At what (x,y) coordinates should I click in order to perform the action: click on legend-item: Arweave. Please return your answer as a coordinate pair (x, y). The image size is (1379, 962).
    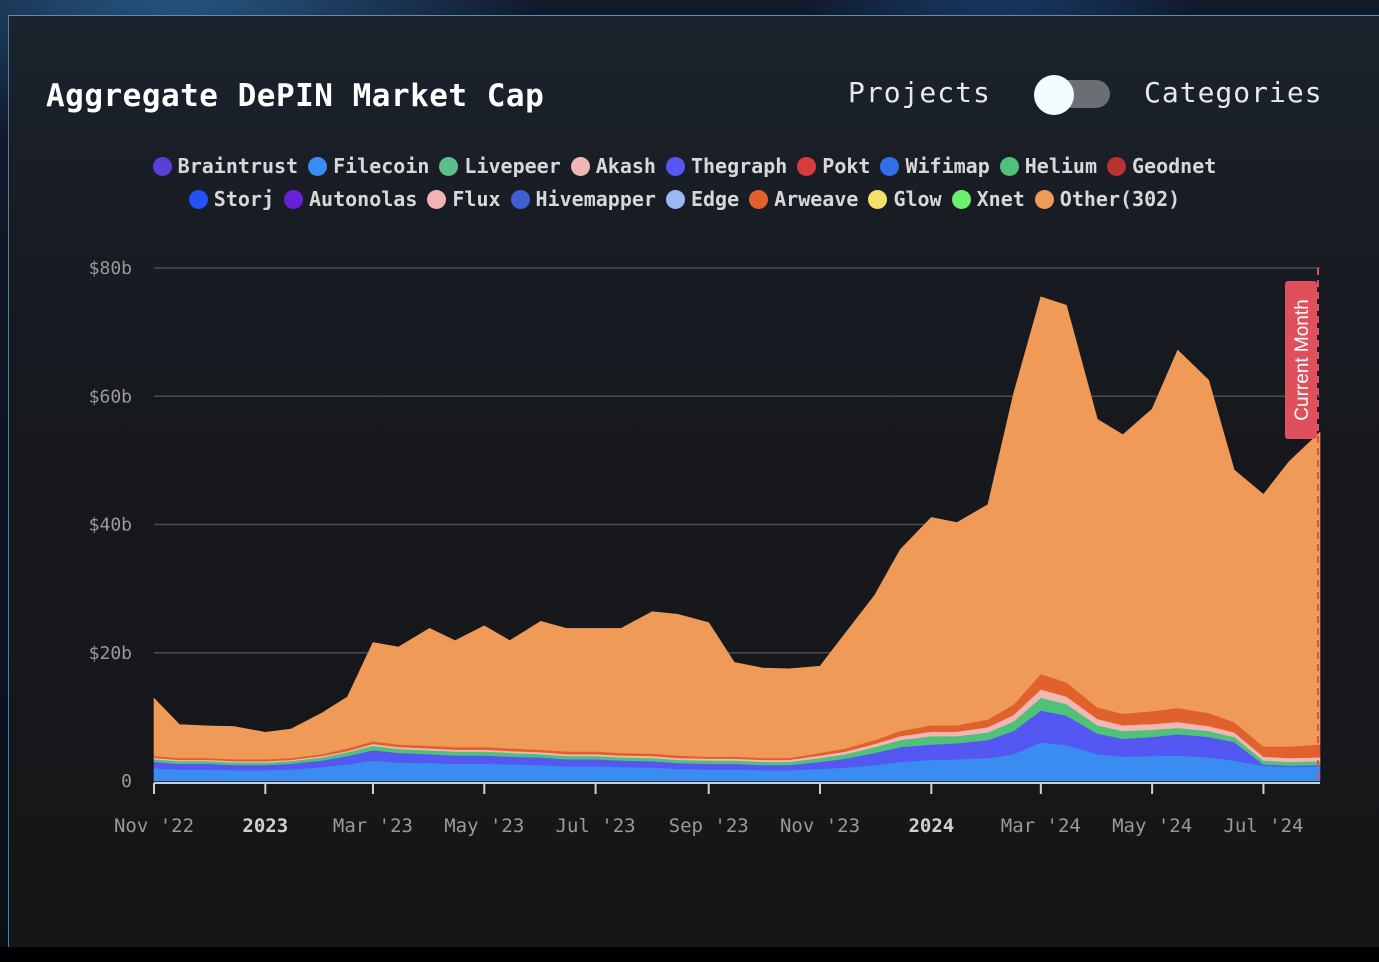
    Looking at the image, I should click on (803, 199).